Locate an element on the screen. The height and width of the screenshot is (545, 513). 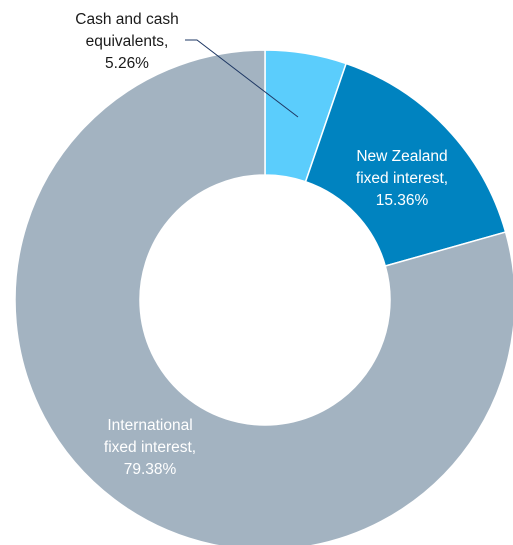
label-cash-and-cash-equivalents: Cash and cash equivalents, 5.26% is located at coordinates (126, 41).